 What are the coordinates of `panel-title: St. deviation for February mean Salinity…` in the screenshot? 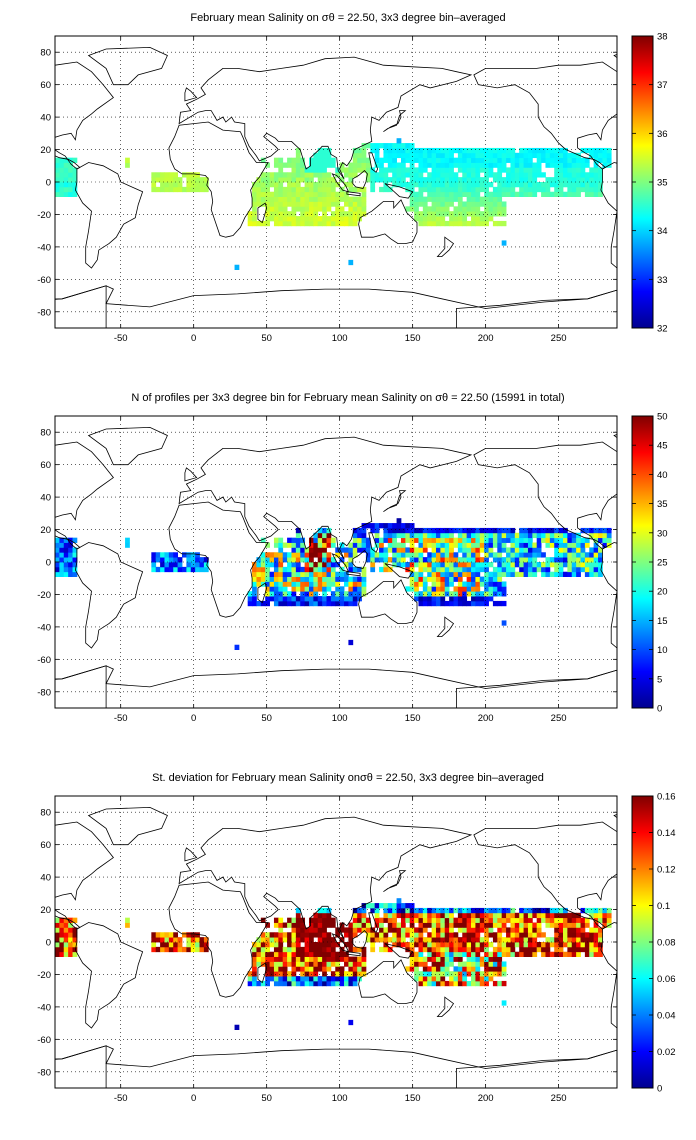 It's located at (348, 778).